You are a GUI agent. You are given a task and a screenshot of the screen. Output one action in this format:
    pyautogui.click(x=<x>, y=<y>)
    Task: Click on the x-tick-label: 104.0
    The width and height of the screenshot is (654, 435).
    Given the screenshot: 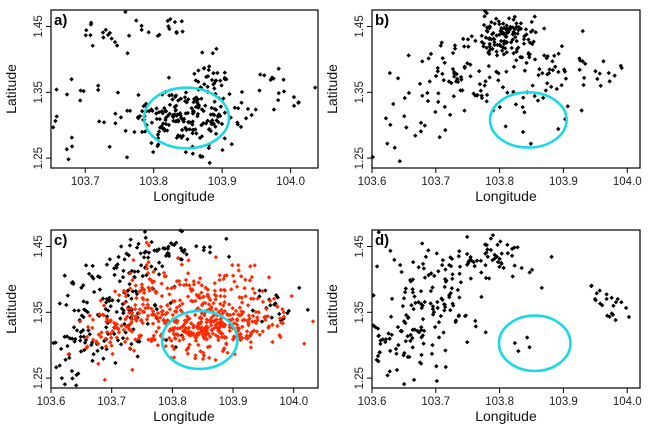 What is the action you would take?
    pyautogui.click(x=293, y=402)
    